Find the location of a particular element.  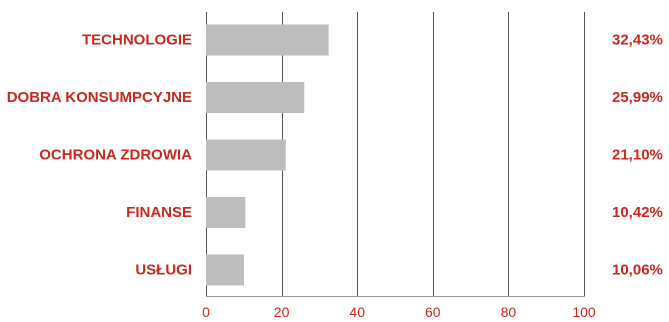

x-axis-tick-labels: 0 20 40 60 80 100 is located at coordinates (399, 312).